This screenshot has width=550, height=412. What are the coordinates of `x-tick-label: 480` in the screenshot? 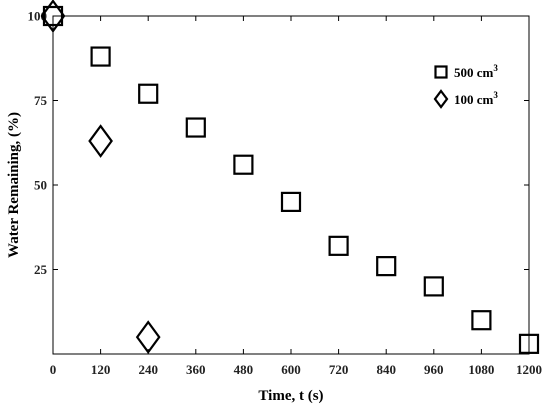 It's located at (244, 369).